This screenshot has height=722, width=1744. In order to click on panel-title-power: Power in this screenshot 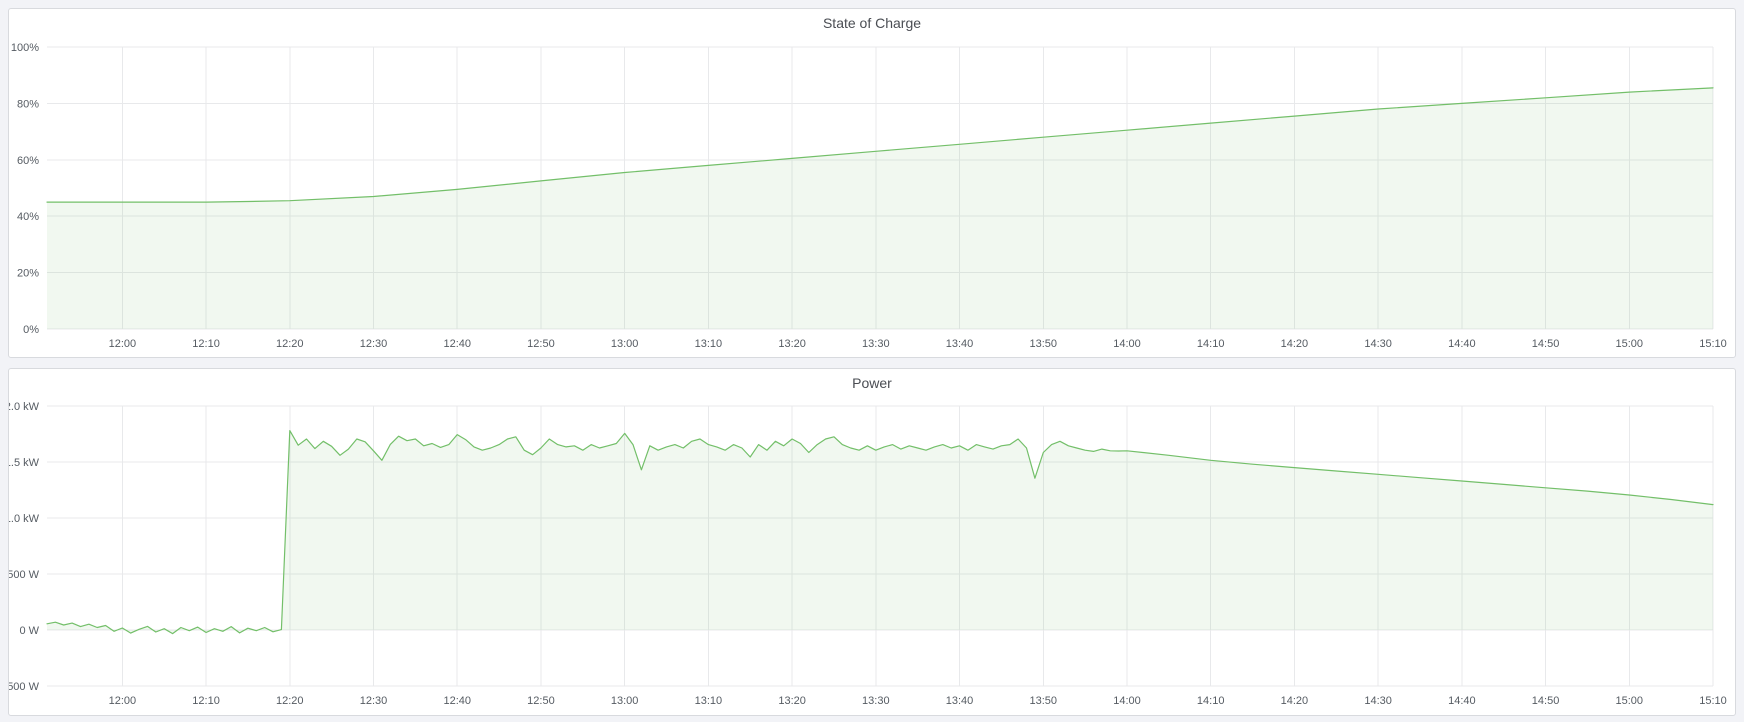, I will do `click(872, 383)`.